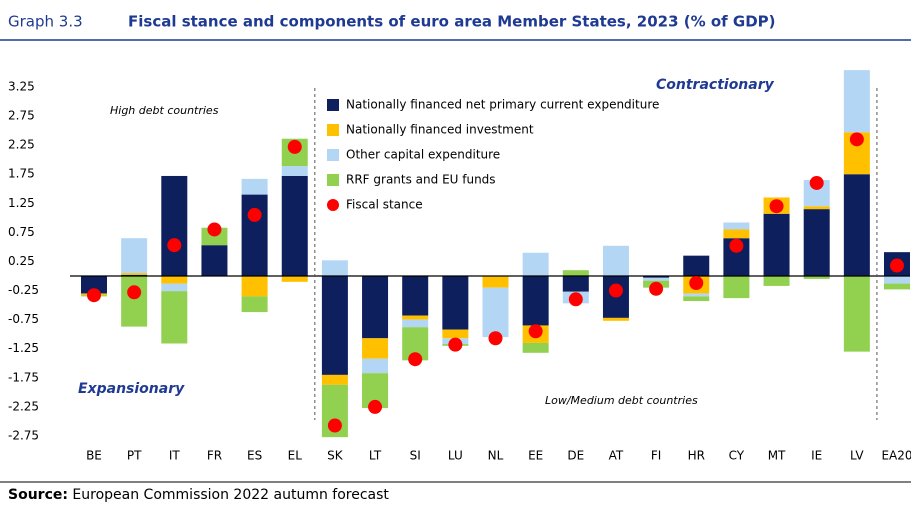 The width and height of the screenshot is (911, 507). Describe the element at coordinates (777, 456) in the screenshot. I see `x-tick-label: MT` at that location.